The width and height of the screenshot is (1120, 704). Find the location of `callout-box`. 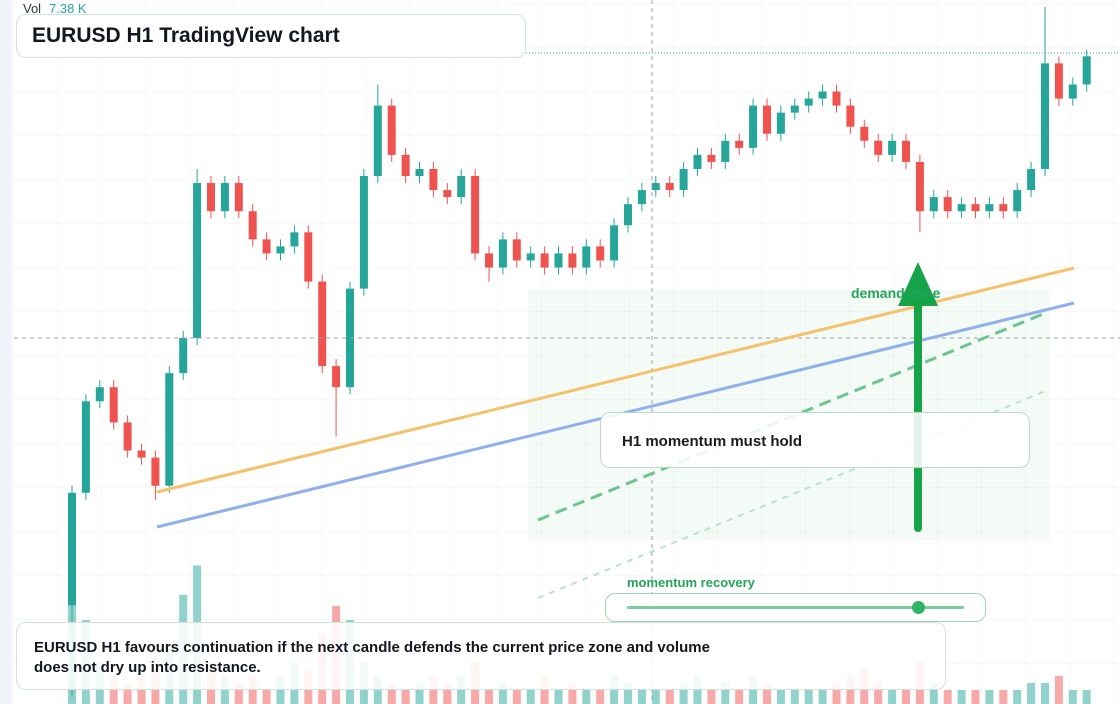

callout-box is located at coordinates (815, 440).